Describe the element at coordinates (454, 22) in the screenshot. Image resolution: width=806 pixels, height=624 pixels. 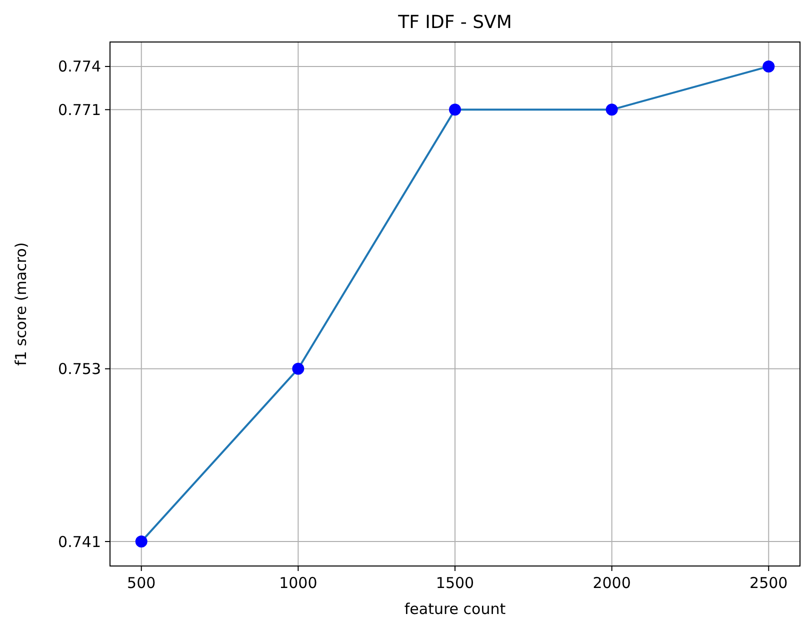
I see `chart-title: TF IDF - SVM` at that location.